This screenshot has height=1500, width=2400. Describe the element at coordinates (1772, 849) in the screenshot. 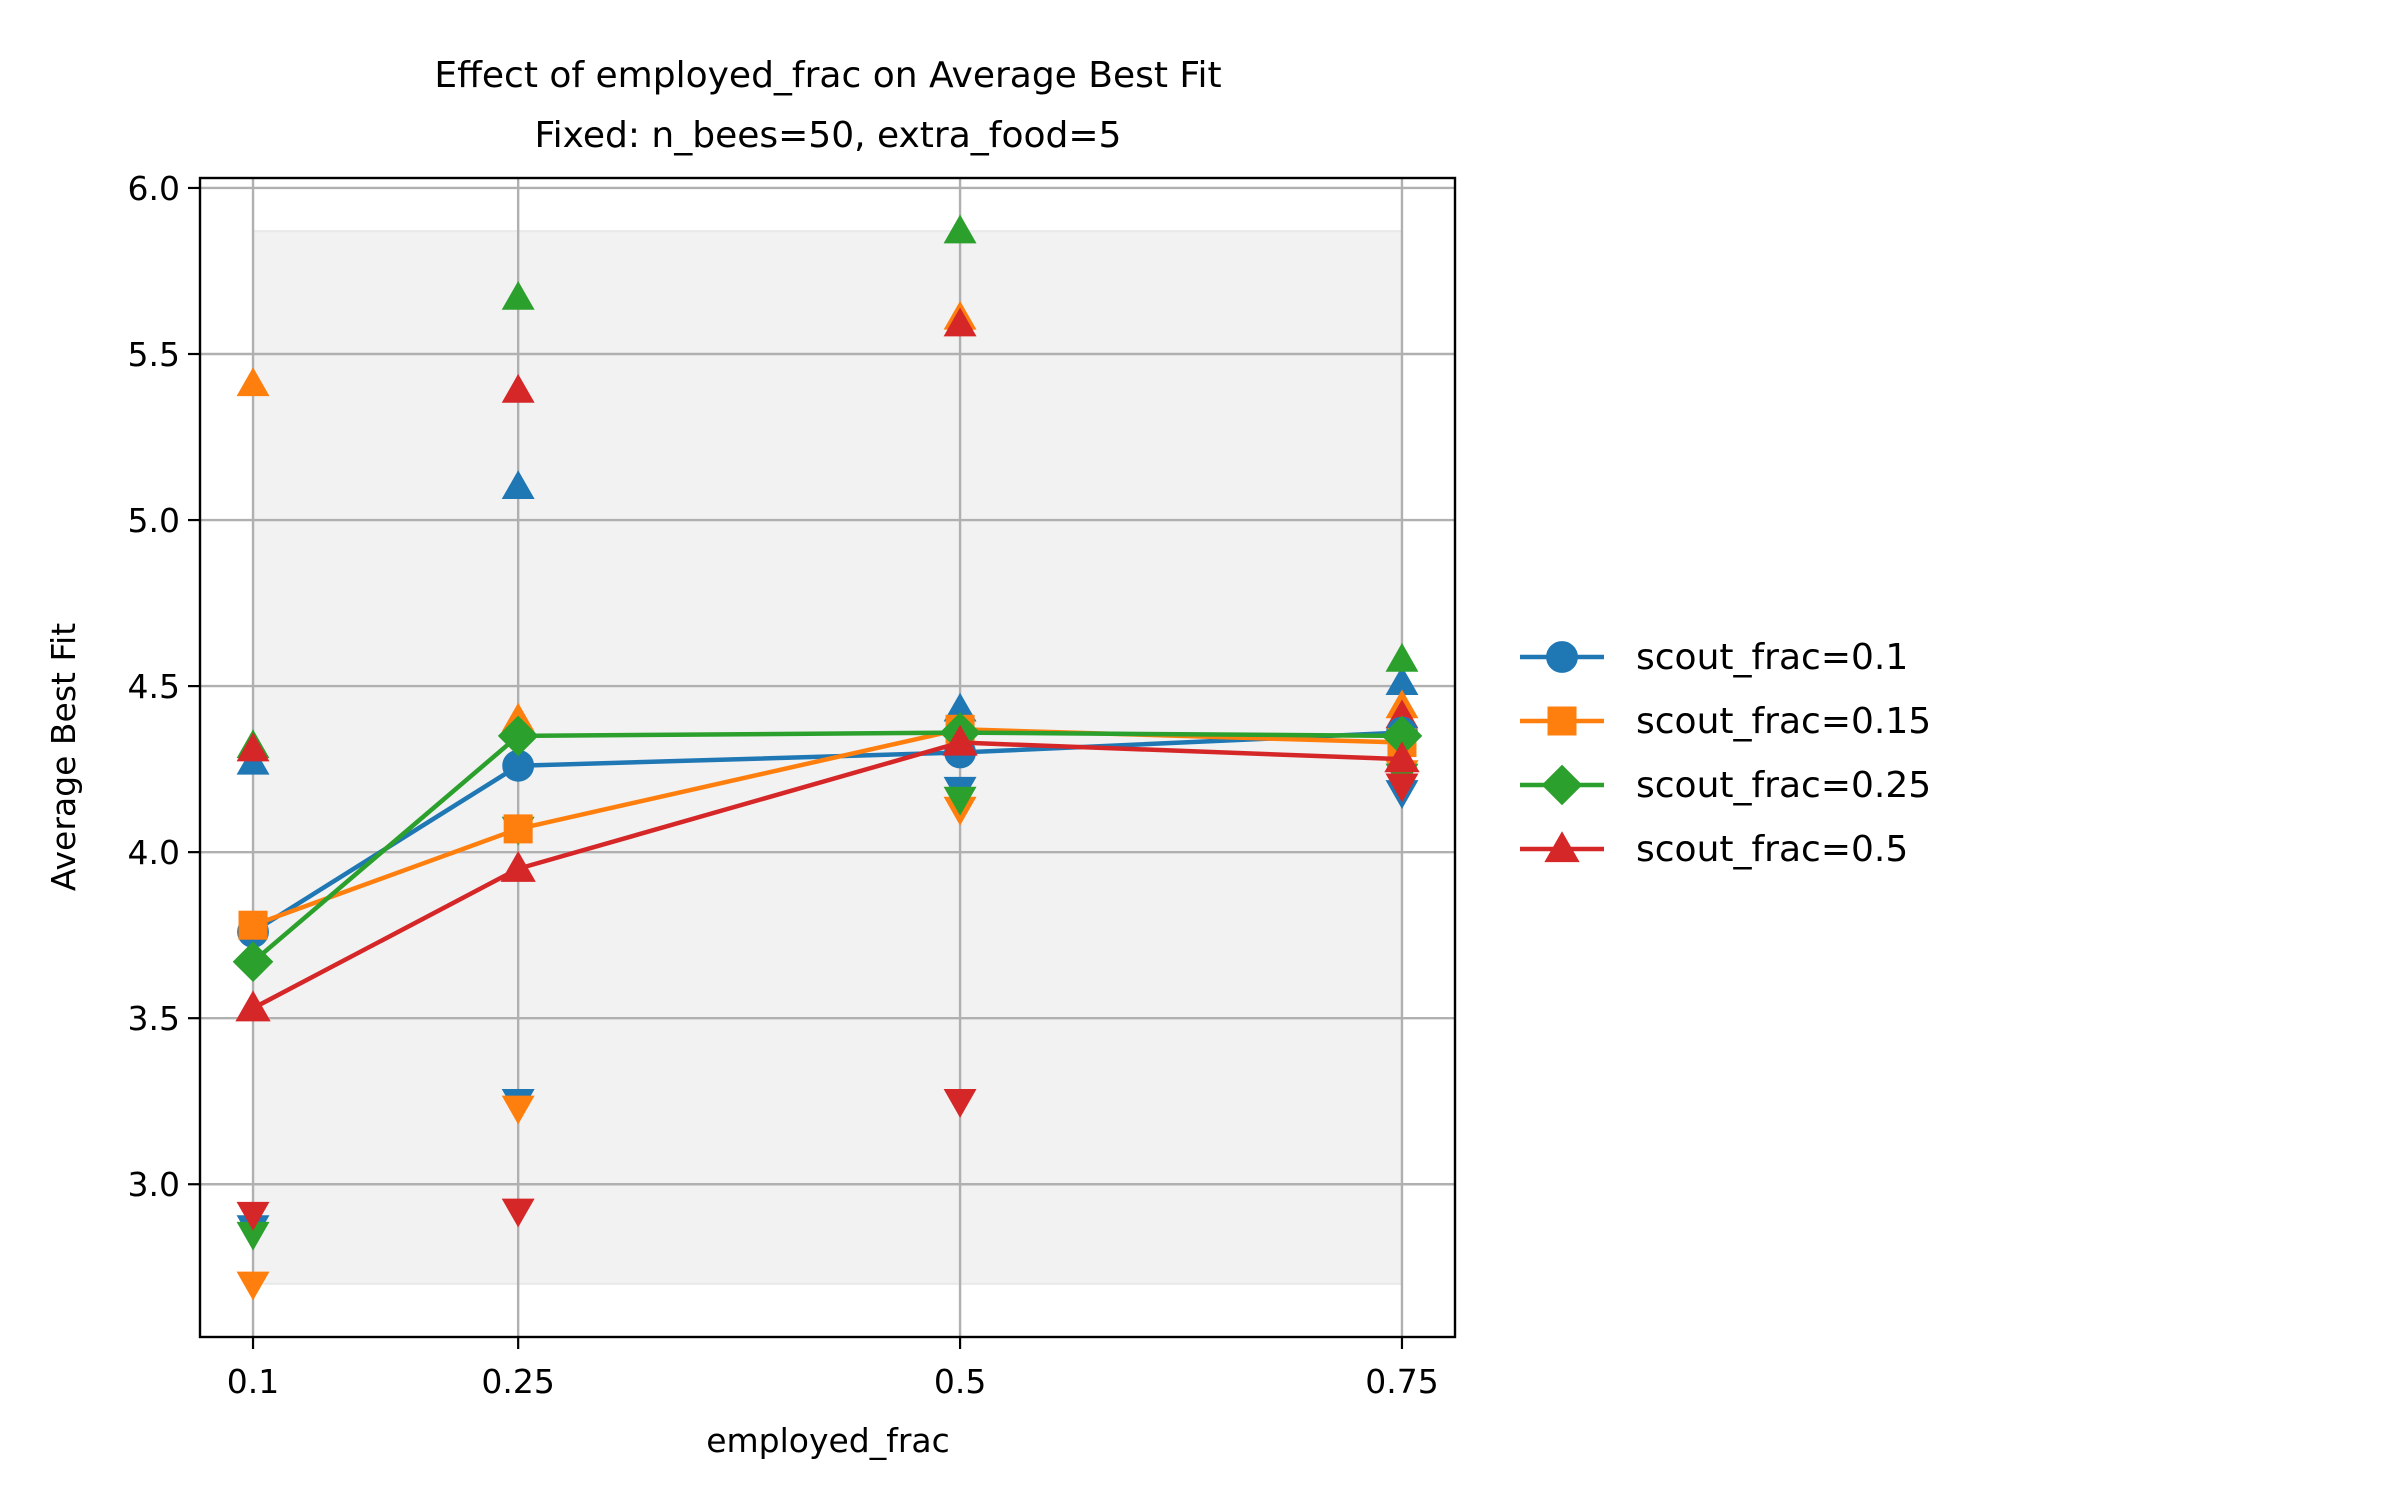

I see `legend-label: scout_frac=0.5` at that location.